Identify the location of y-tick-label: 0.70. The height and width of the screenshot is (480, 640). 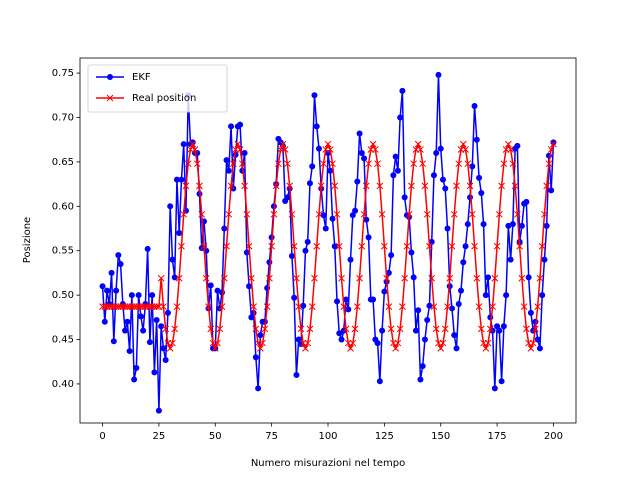
(63, 118).